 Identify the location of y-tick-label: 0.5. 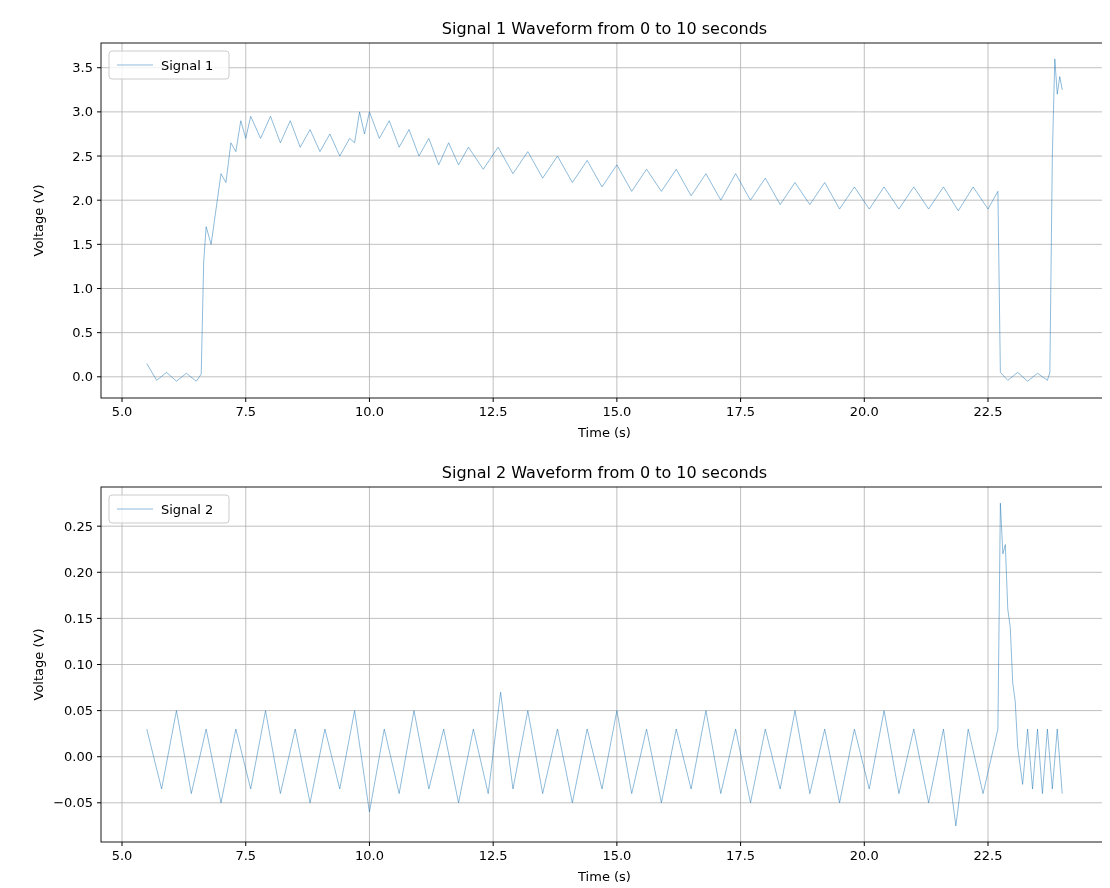
(82, 333).